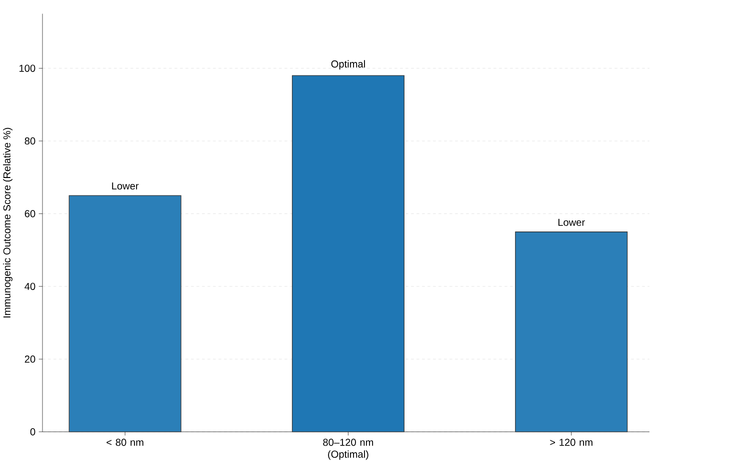 The height and width of the screenshot is (470, 732). Describe the element at coordinates (7, 223) in the screenshot. I see `y-axis-title: Immunogenic Outcome Score (Relative %)` at that location.